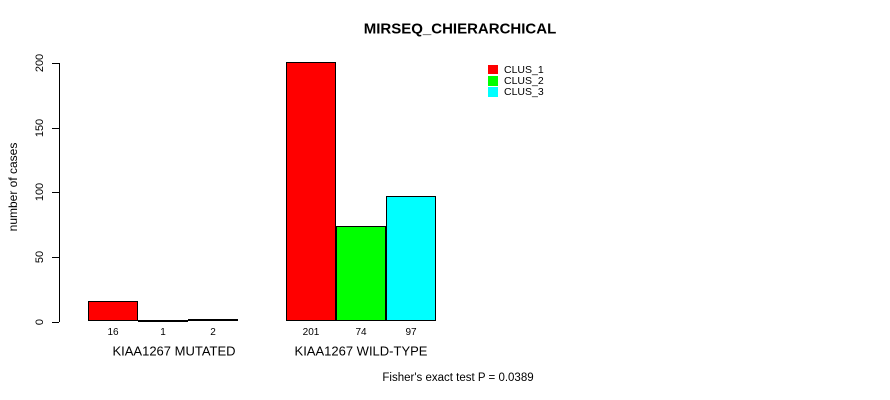  What do you see at coordinates (213, 320) in the screenshot?
I see `bar-clus_3-group1` at bounding box center [213, 320].